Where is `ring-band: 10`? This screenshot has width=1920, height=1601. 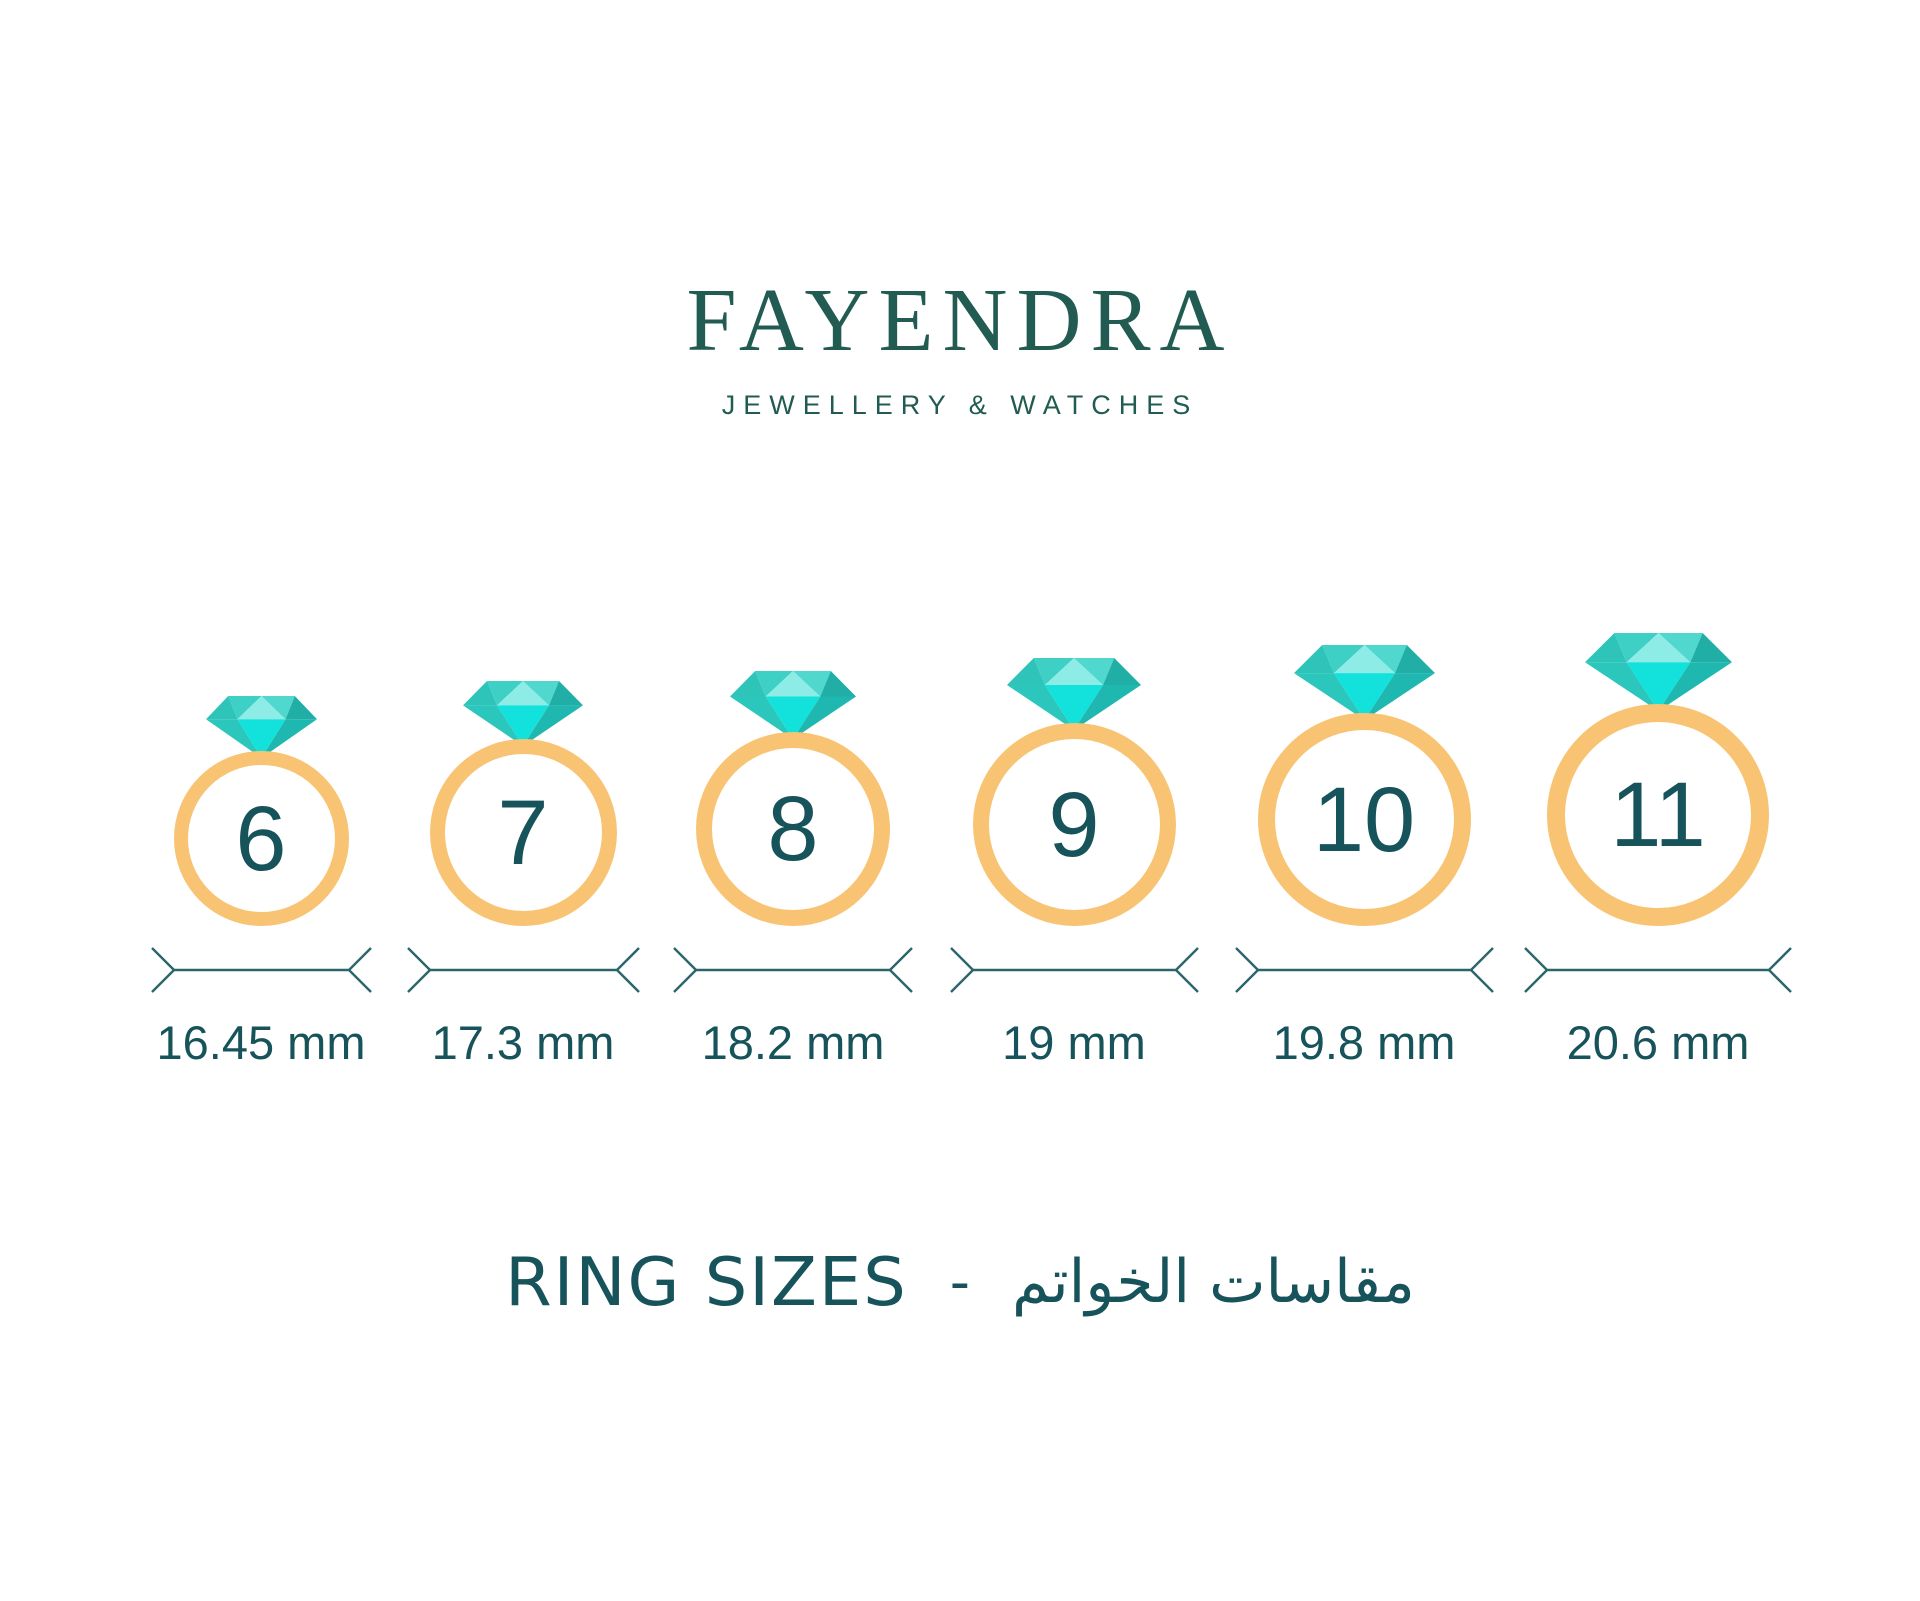 ring-band: 10 is located at coordinates (1364, 819).